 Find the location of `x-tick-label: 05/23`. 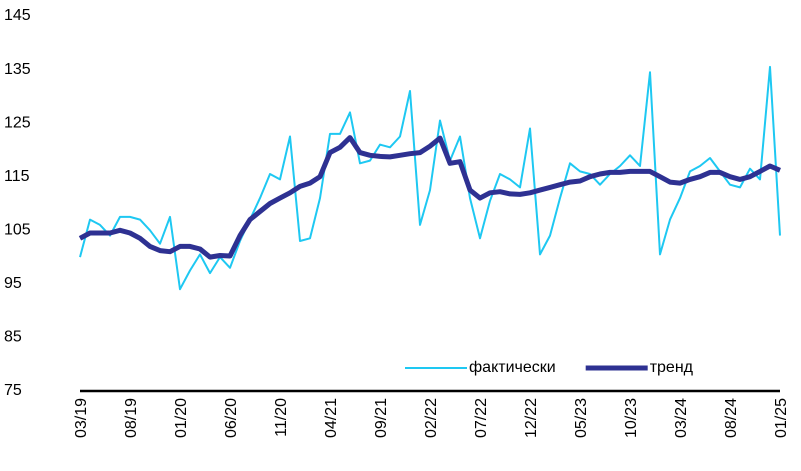

x-tick-label: 05/23 is located at coordinates (581, 418).